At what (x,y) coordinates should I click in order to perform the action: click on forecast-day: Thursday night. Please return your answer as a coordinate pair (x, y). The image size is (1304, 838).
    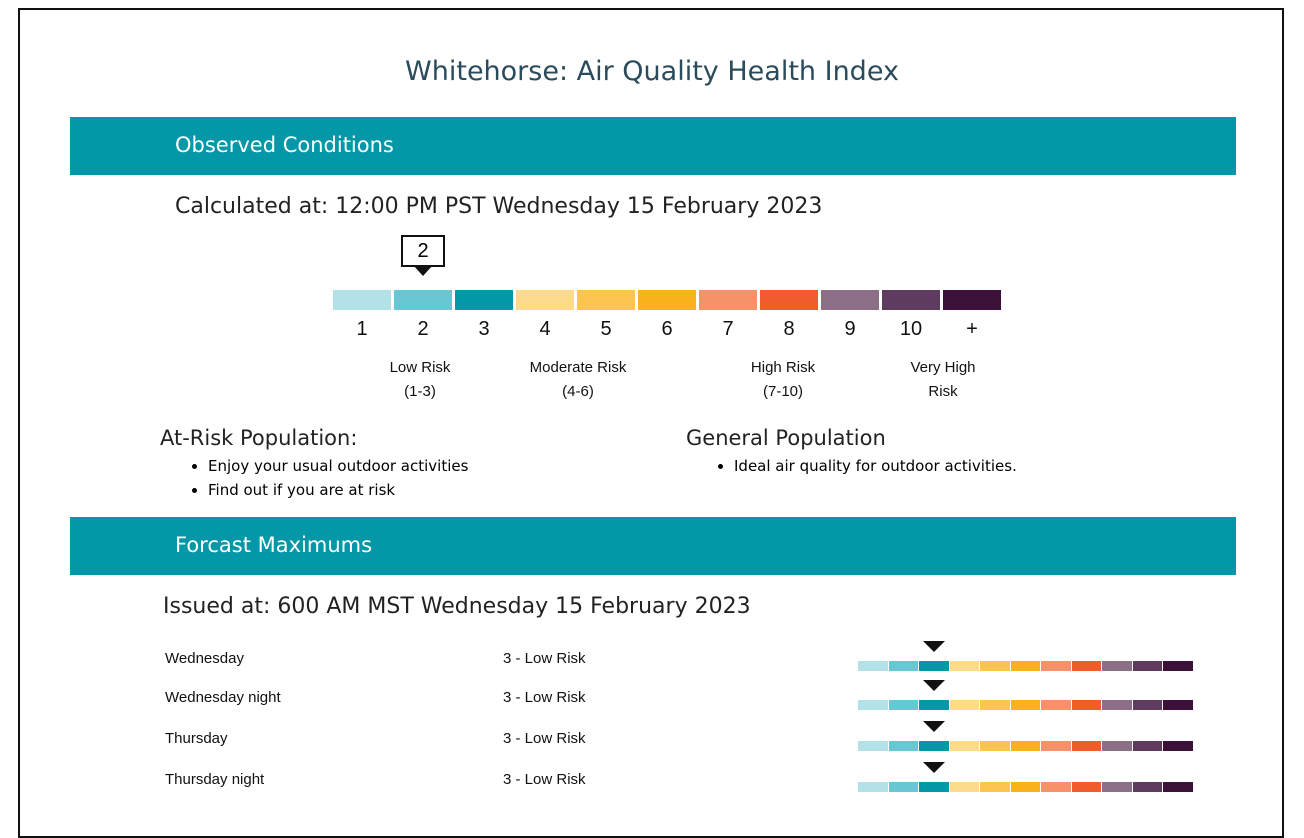
    Looking at the image, I should click on (215, 779).